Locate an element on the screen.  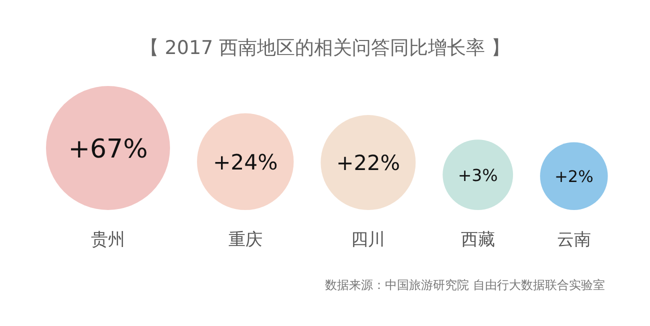
text: 【 2017 西南地区的相关问答同比增长率 】 is located at coordinates (325, 48).